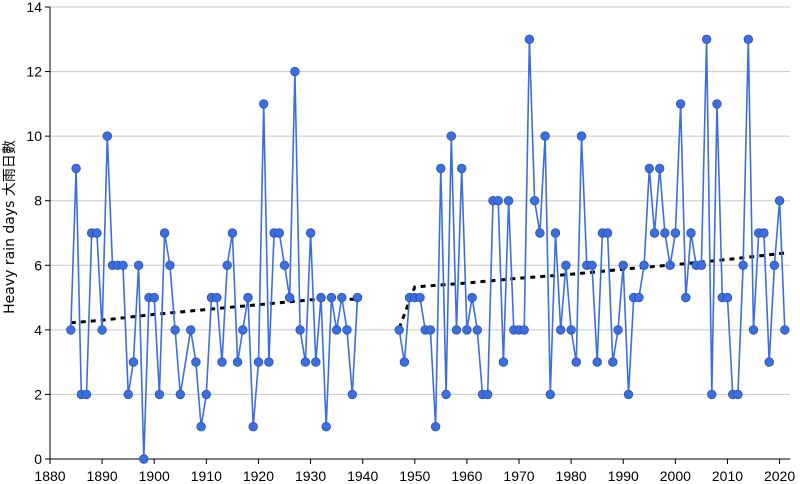  Describe the element at coordinates (581, 136) in the screenshot. I see `data-point-1982` at that location.